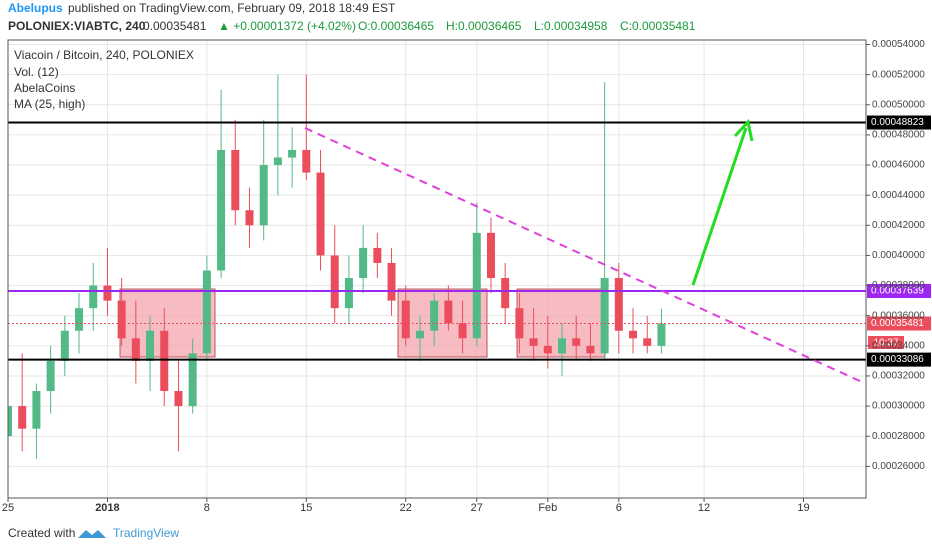 This screenshot has width=932, height=550. What do you see at coordinates (104, 55) in the screenshot?
I see `legend-symbol: Viacoin / Bitcoin, 240, POLONIEX` at bounding box center [104, 55].